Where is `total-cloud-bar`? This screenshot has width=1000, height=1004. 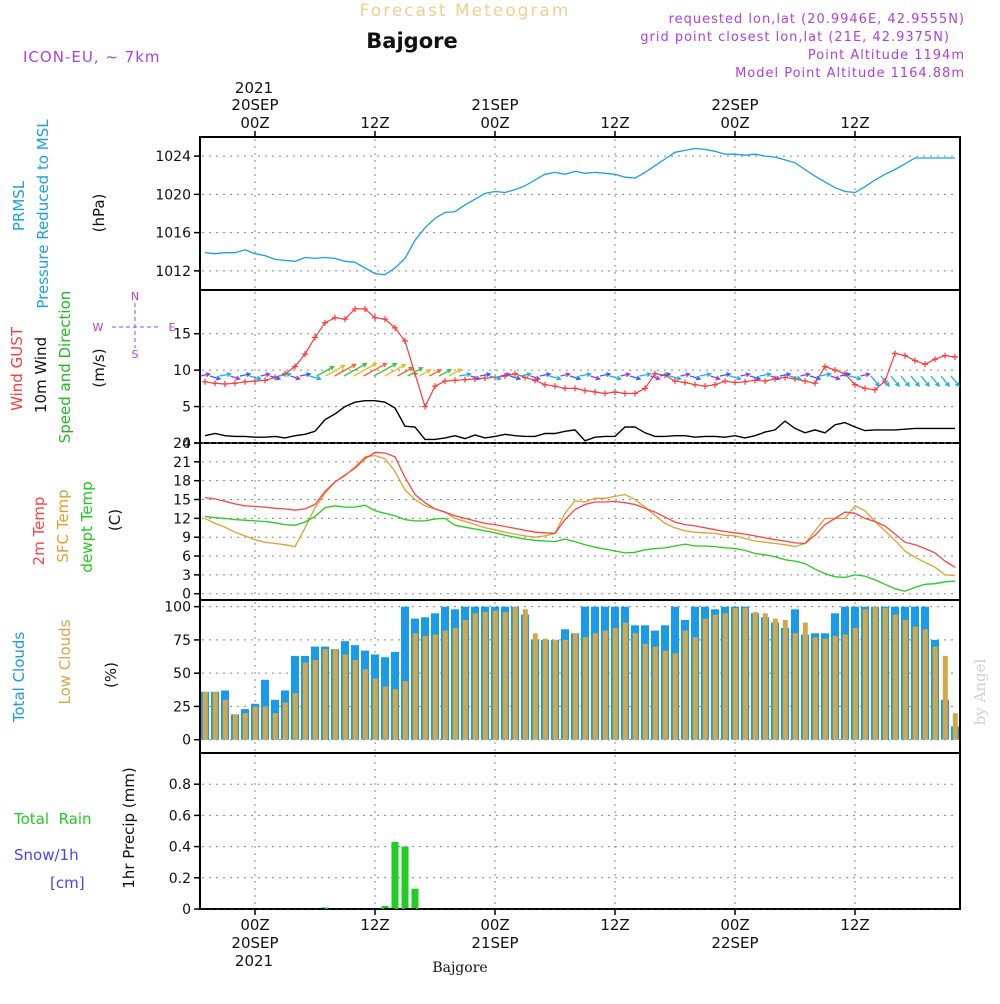
total-cloud-bar is located at coordinates (405, 673).